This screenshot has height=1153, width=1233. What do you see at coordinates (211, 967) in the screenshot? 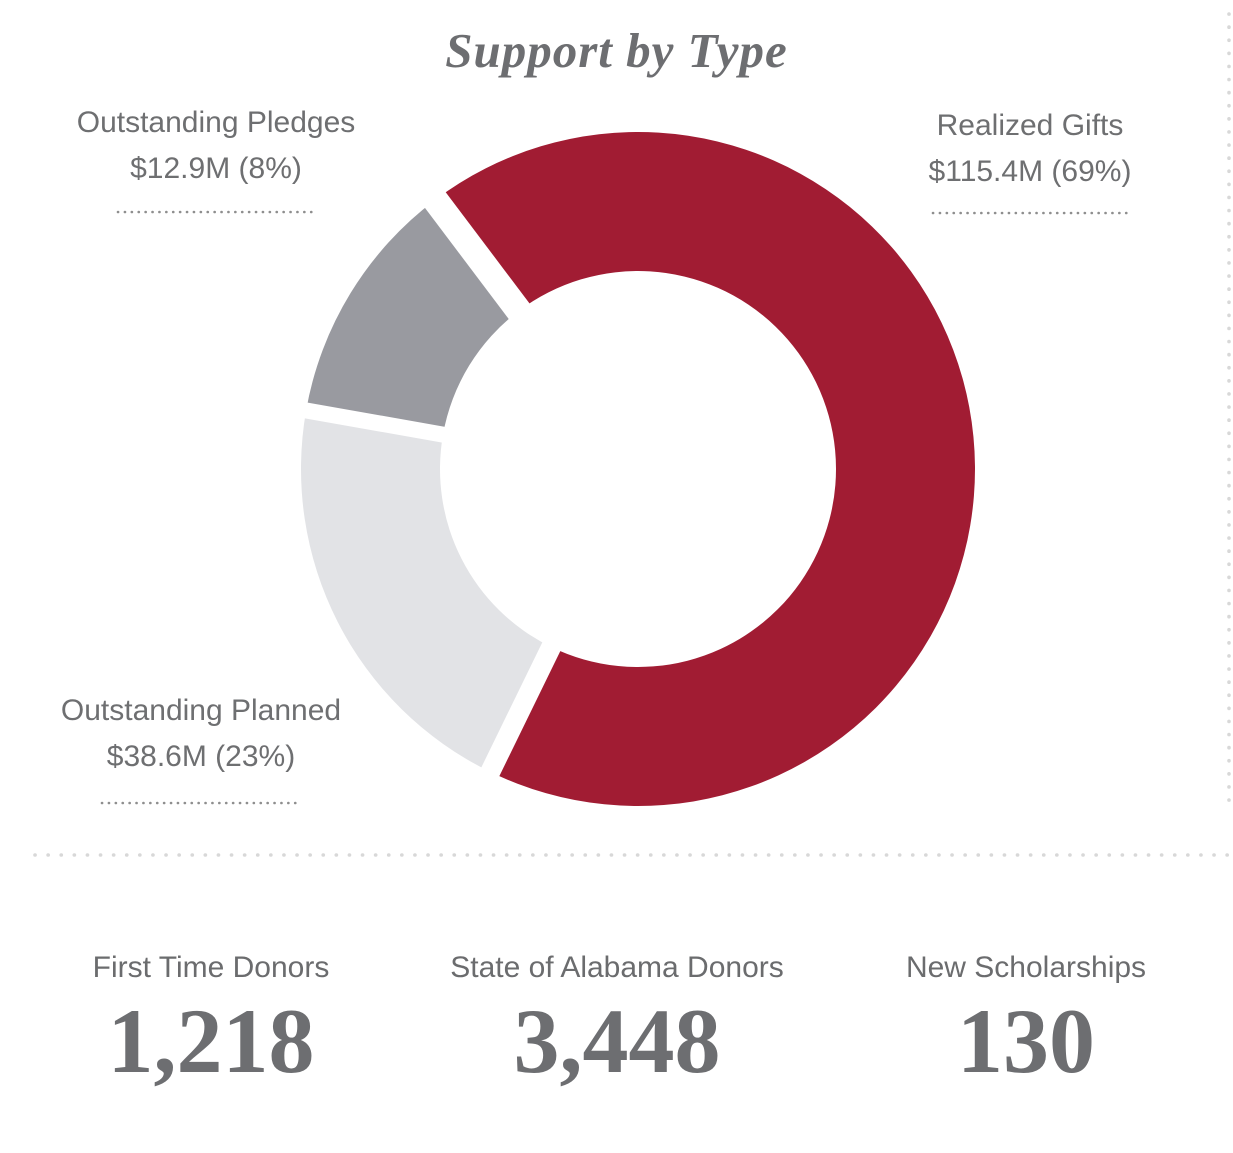
I see `stat-label-first-time-donors: First Time Donors` at bounding box center [211, 967].